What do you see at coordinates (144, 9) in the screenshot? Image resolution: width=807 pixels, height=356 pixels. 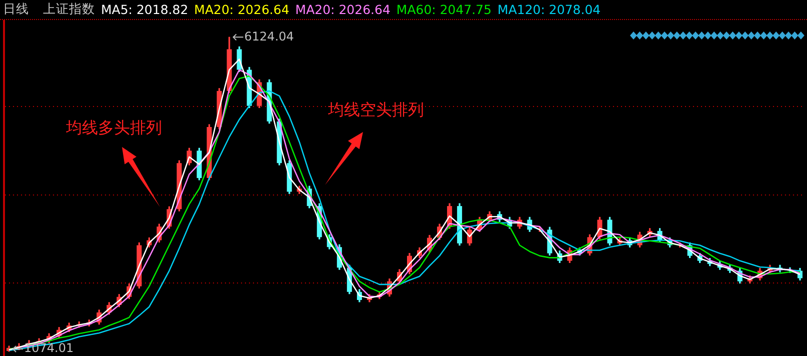 I see `text: MA5: 2018.82` at bounding box center [144, 9].